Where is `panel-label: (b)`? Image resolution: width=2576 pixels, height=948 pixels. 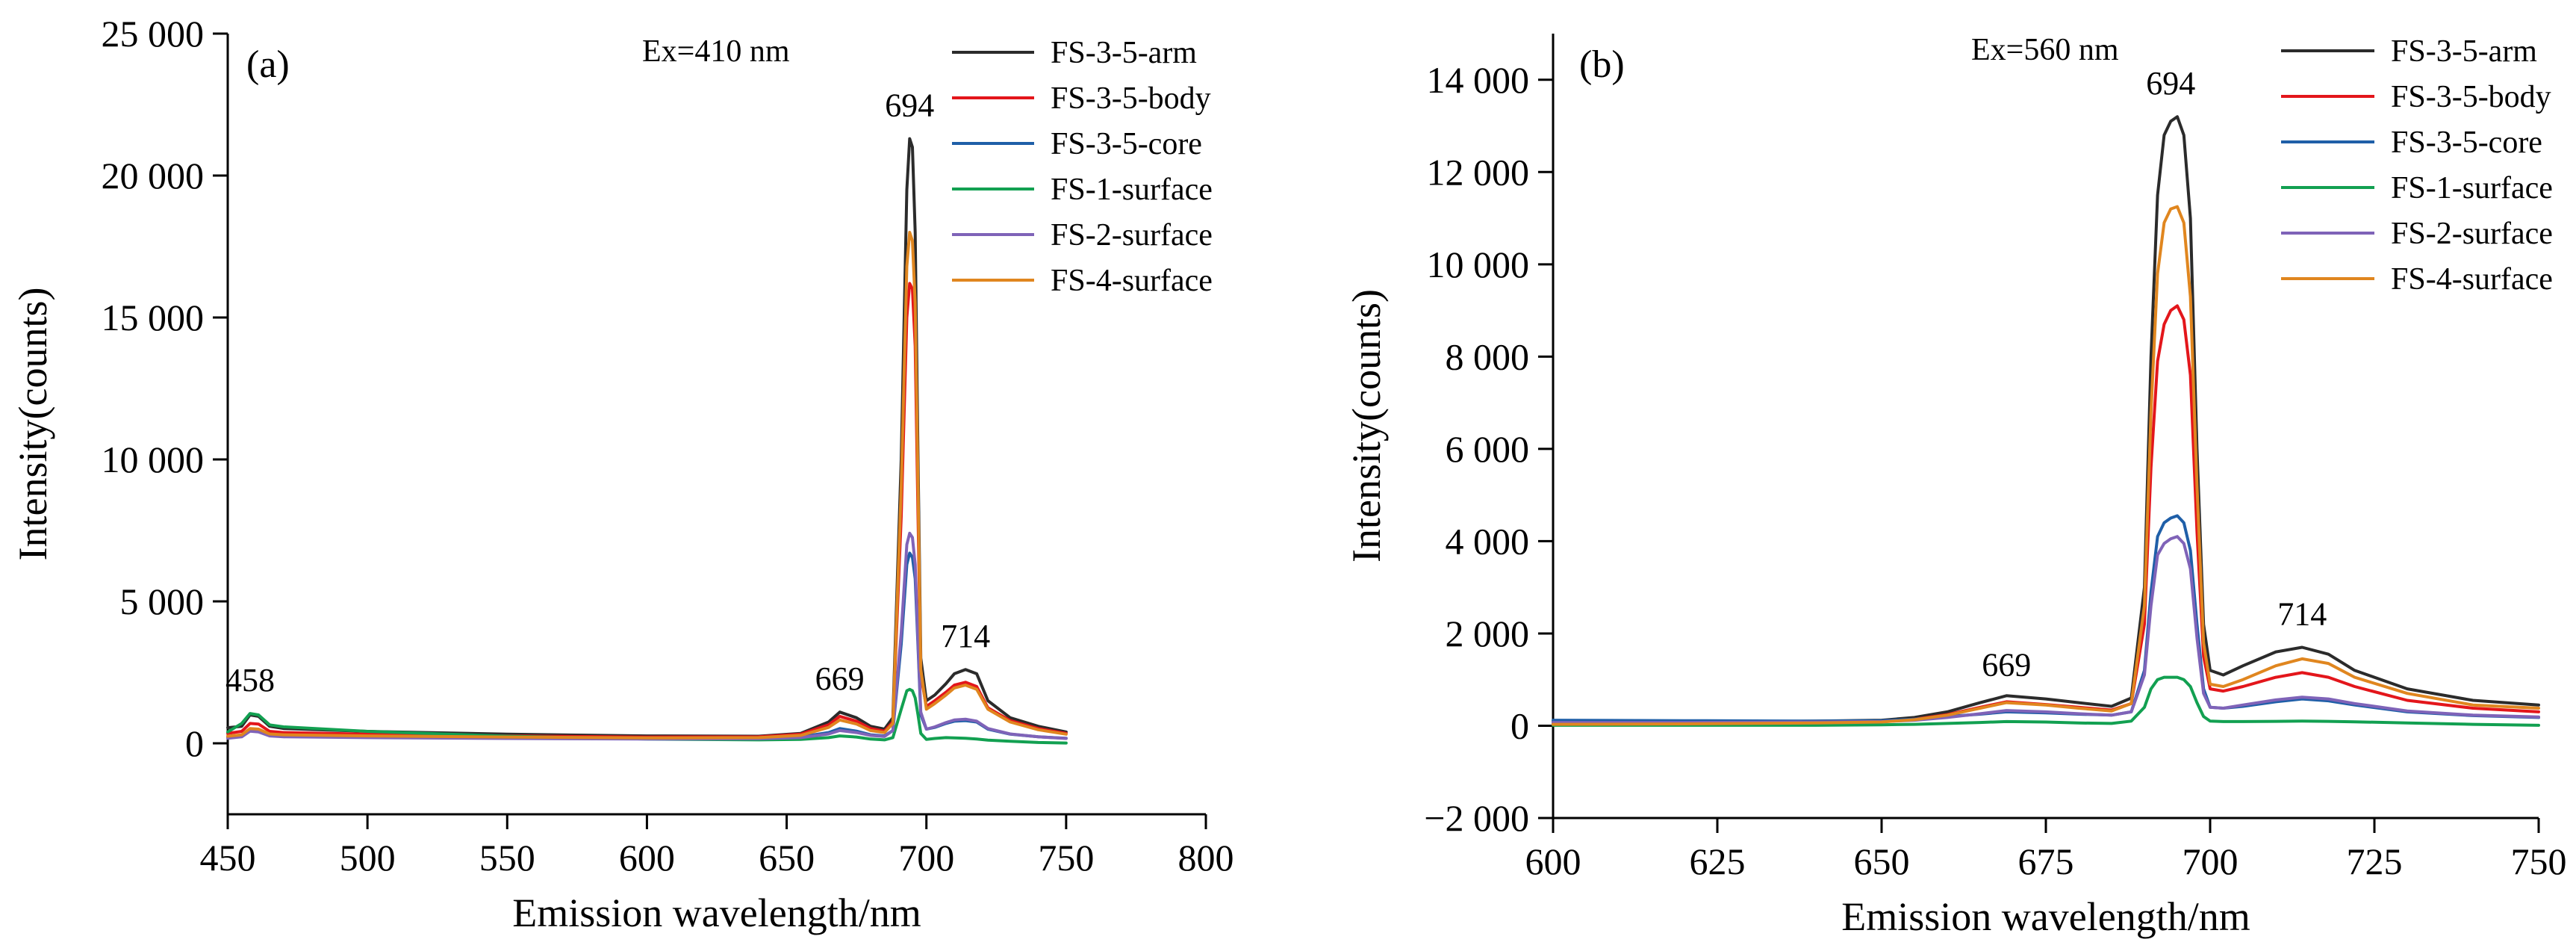
panel-label: (b) is located at coordinates (1602, 64).